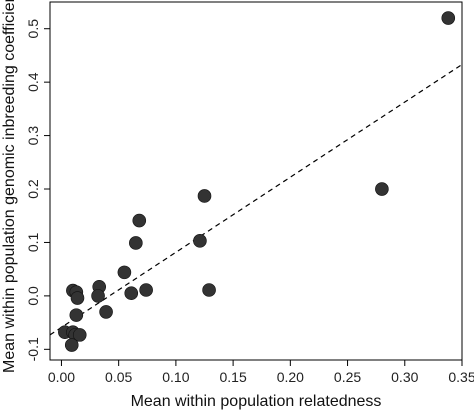 Image resolution: width=474 pixels, height=410 pixels. Describe the element at coordinates (61, 377) in the screenshot. I see `x-tick-label: 0.00` at that location.